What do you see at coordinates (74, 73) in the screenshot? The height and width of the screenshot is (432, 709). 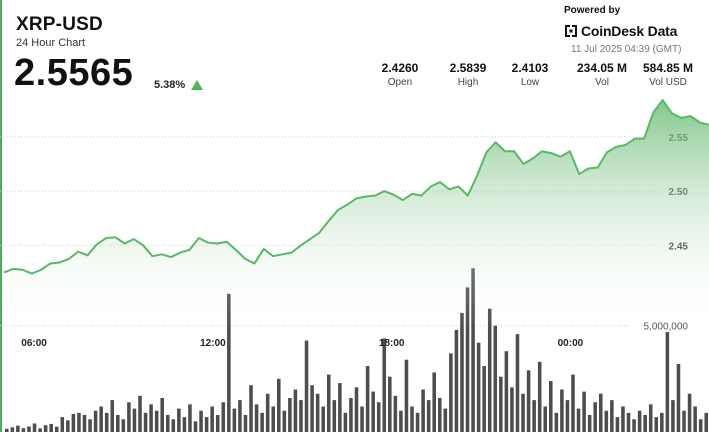 I see `current-price: 2.5565` at bounding box center [74, 73].